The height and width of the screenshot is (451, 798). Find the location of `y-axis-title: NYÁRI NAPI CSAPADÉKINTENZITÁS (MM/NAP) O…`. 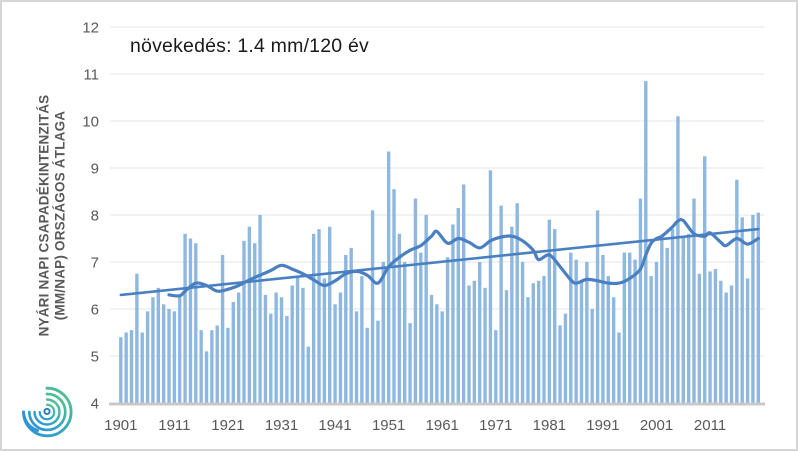

y-axis-title: NYÁRI NAPI CSAPADÉKINTENZITÁS (MM/NAP) O… is located at coordinates (52, 216).